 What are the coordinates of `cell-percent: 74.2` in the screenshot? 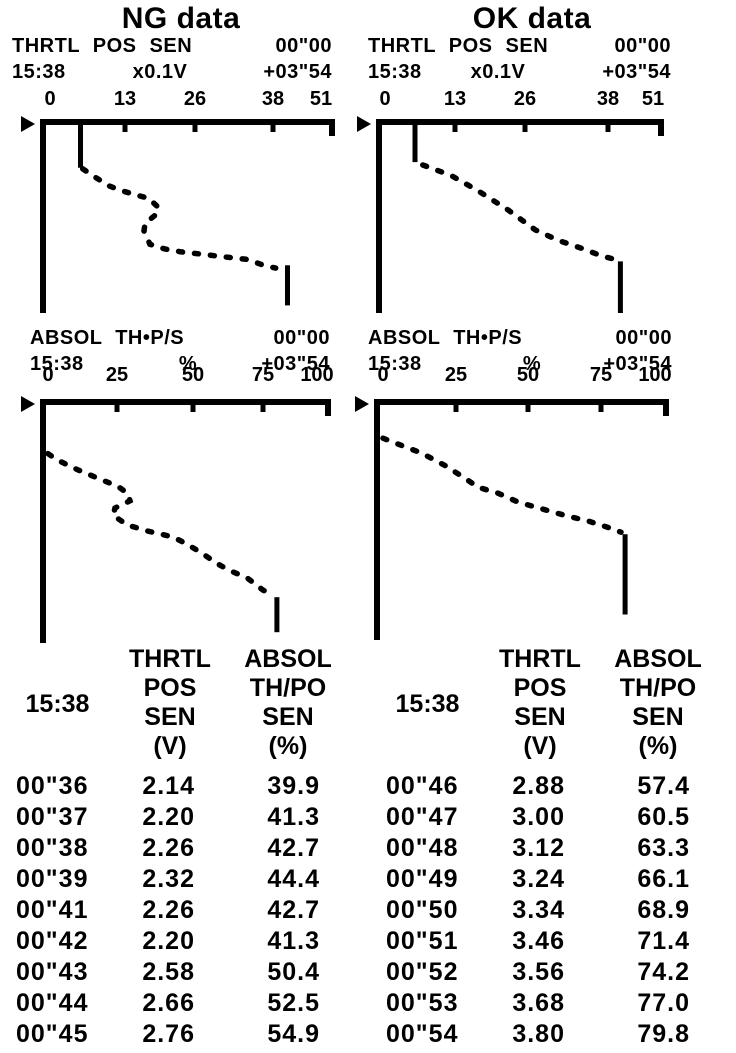 It's located at (663, 972).